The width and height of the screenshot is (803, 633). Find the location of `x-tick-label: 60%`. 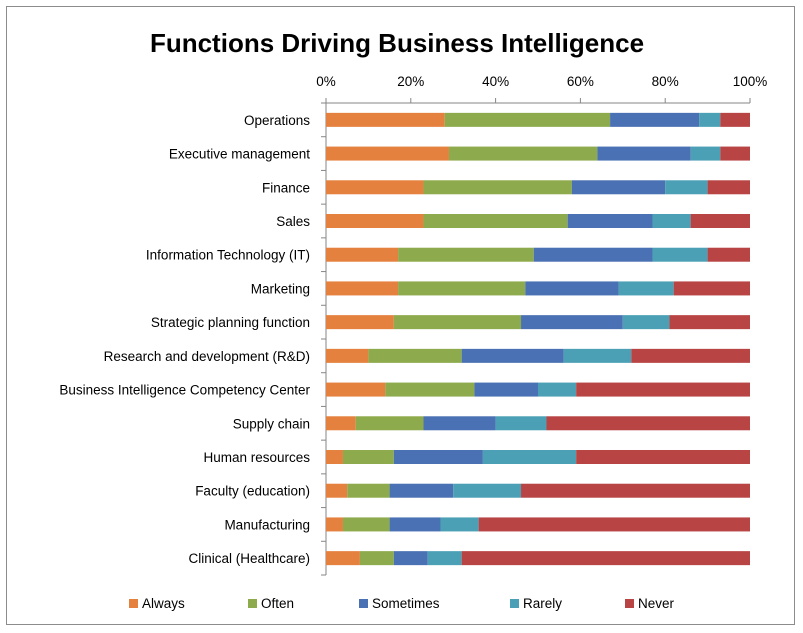

x-tick-label: 60% is located at coordinates (580, 81).